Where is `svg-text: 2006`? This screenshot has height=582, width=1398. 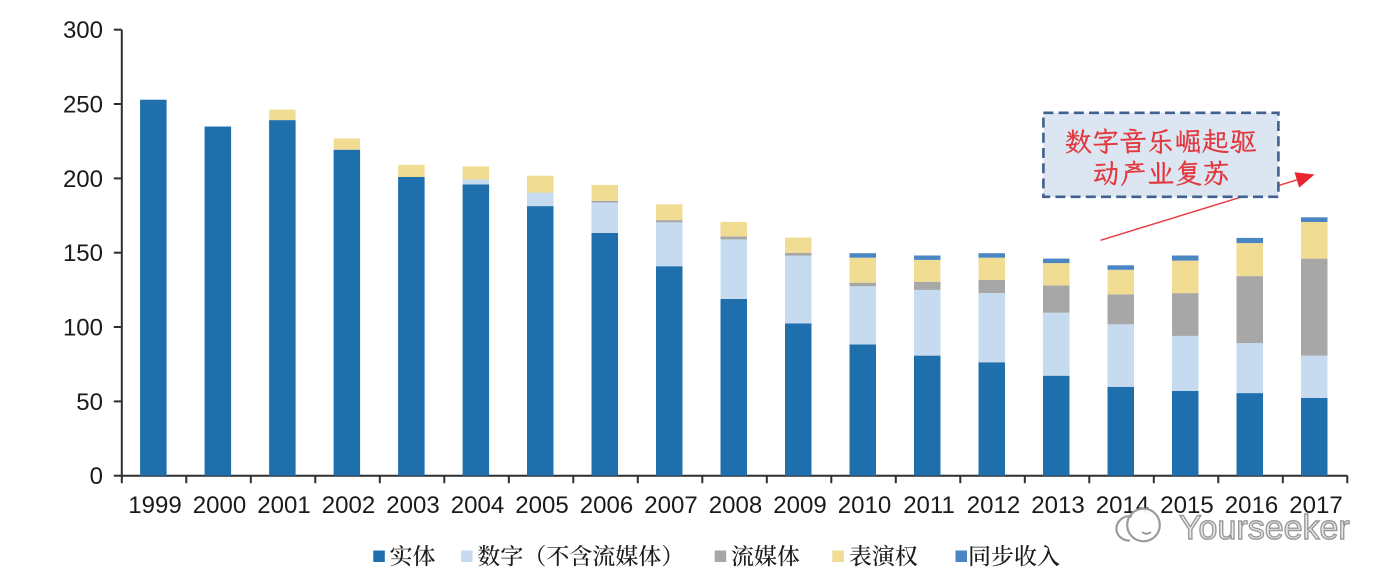 svg-text: 2006 is located at coordinates (606, 505).